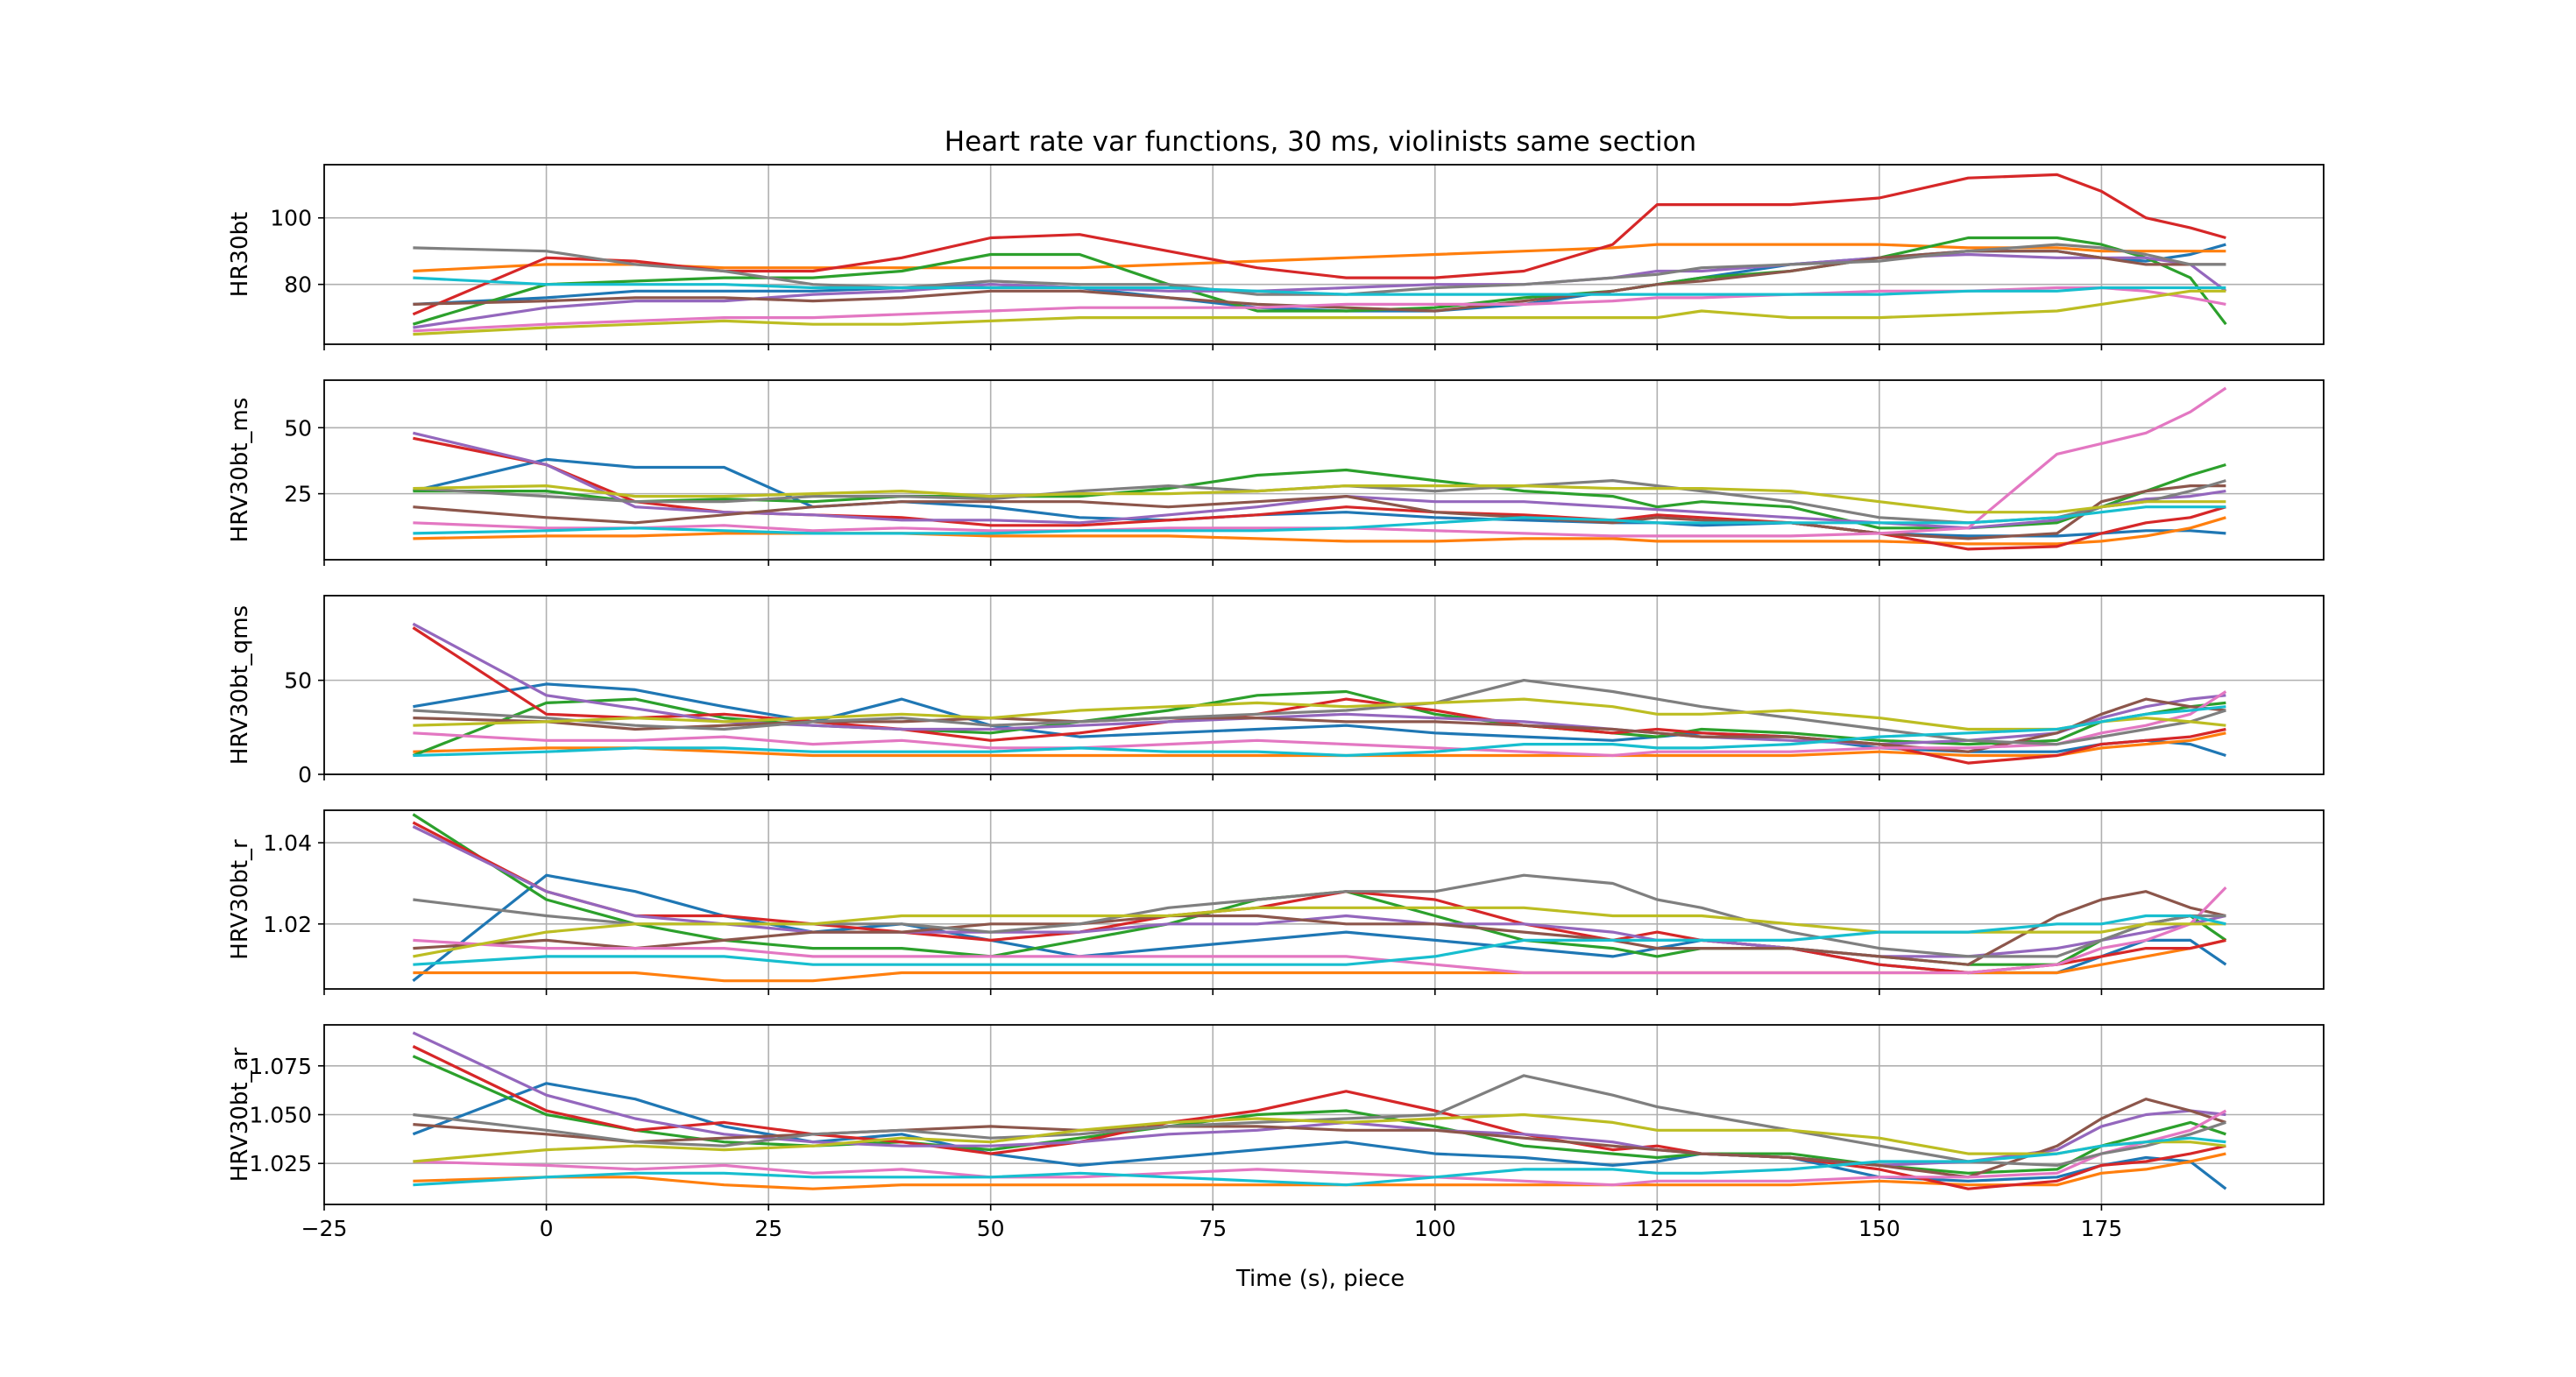  What do you see at coordinates (1435, 1228) in the screenshot?
I see `x-tick-label: 100` at bounding box center [1435, 1228].